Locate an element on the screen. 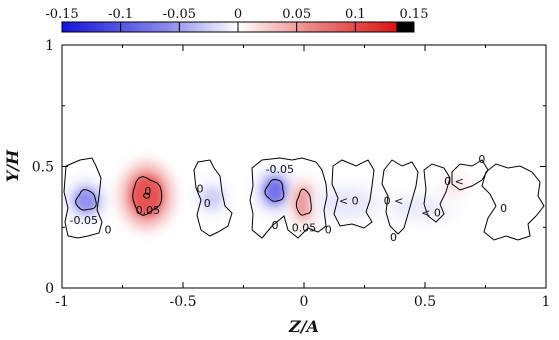  x-tick-label: -1 is located at coordinates (62, 302).